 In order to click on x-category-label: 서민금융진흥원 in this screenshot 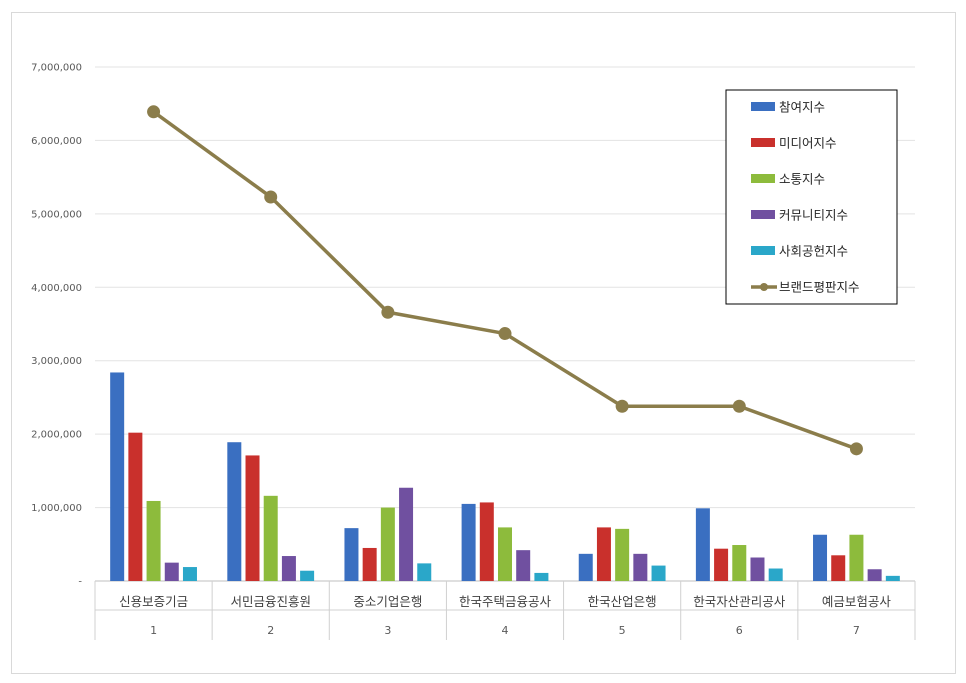, I will do `click(270, 601)`.